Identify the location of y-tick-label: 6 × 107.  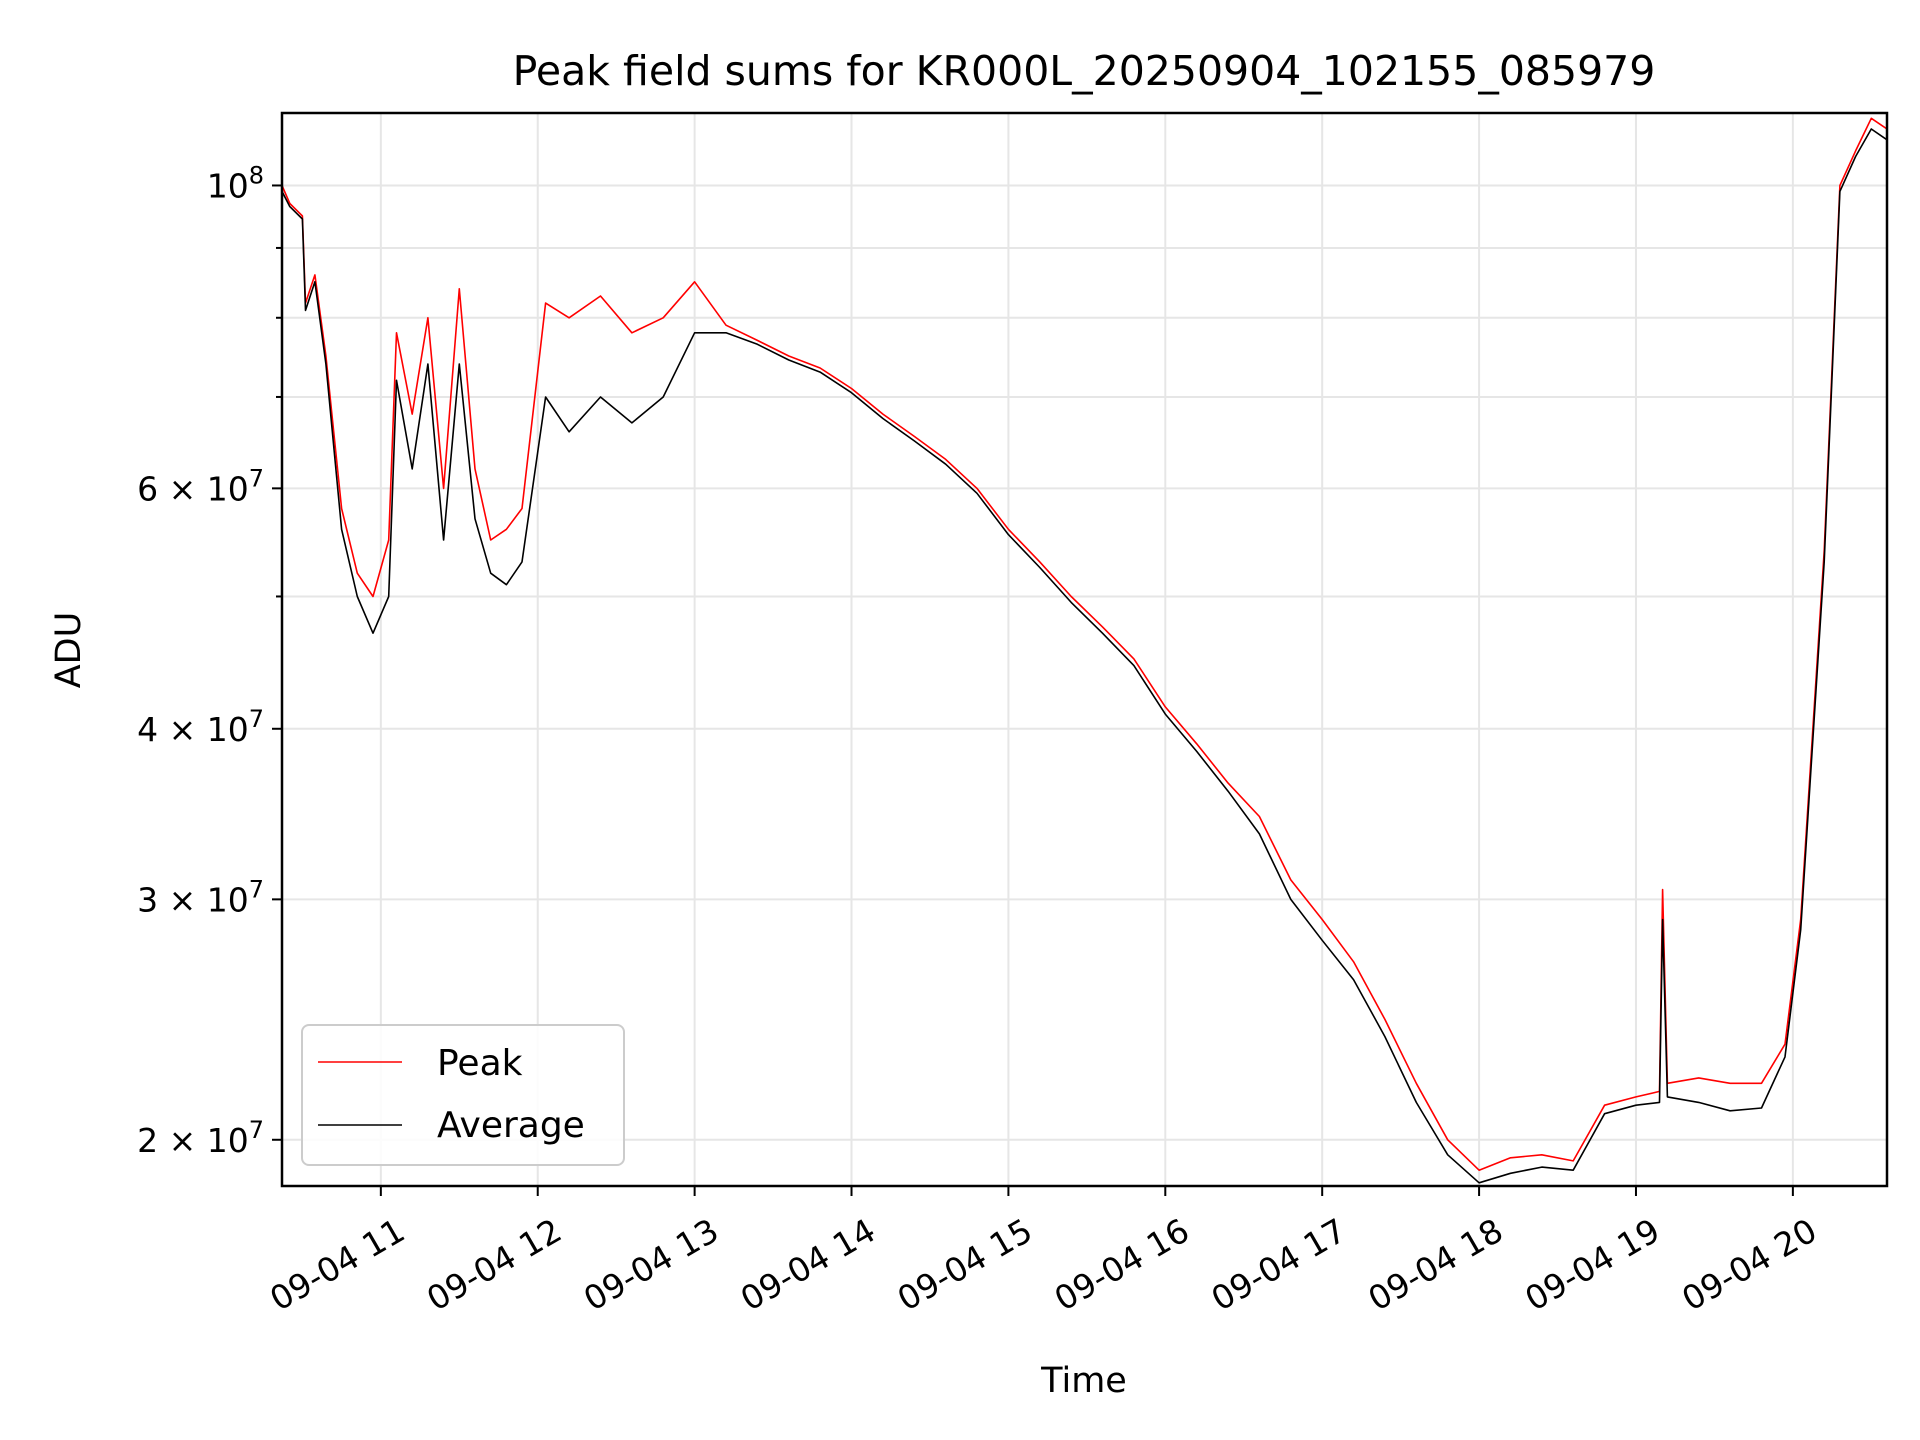
(200, 486).